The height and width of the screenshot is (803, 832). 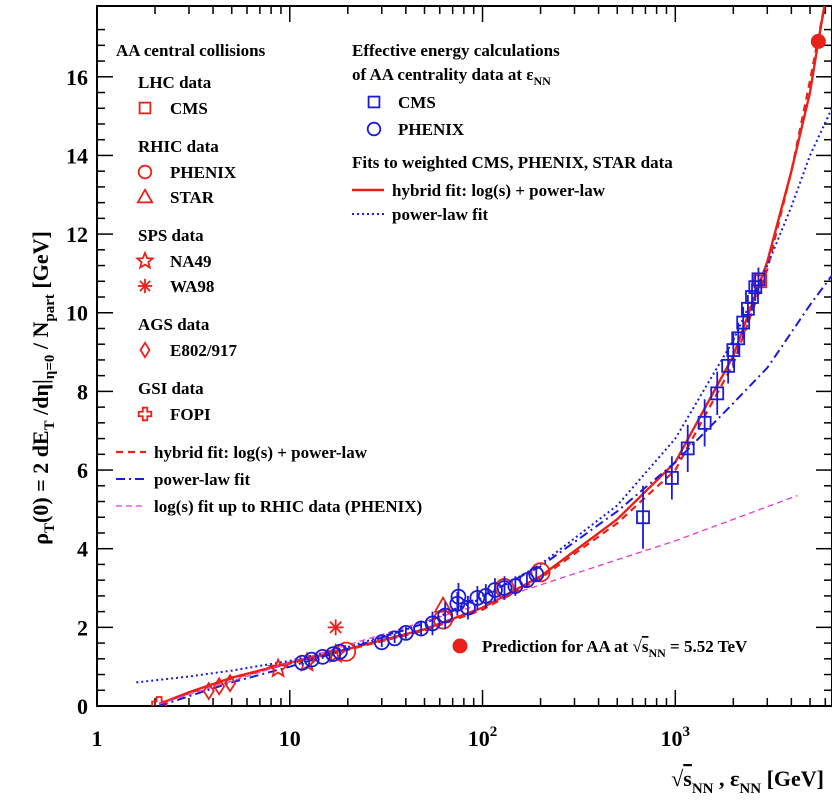 I want to click on x-tick-label: 10², so click(x=483, y=737).